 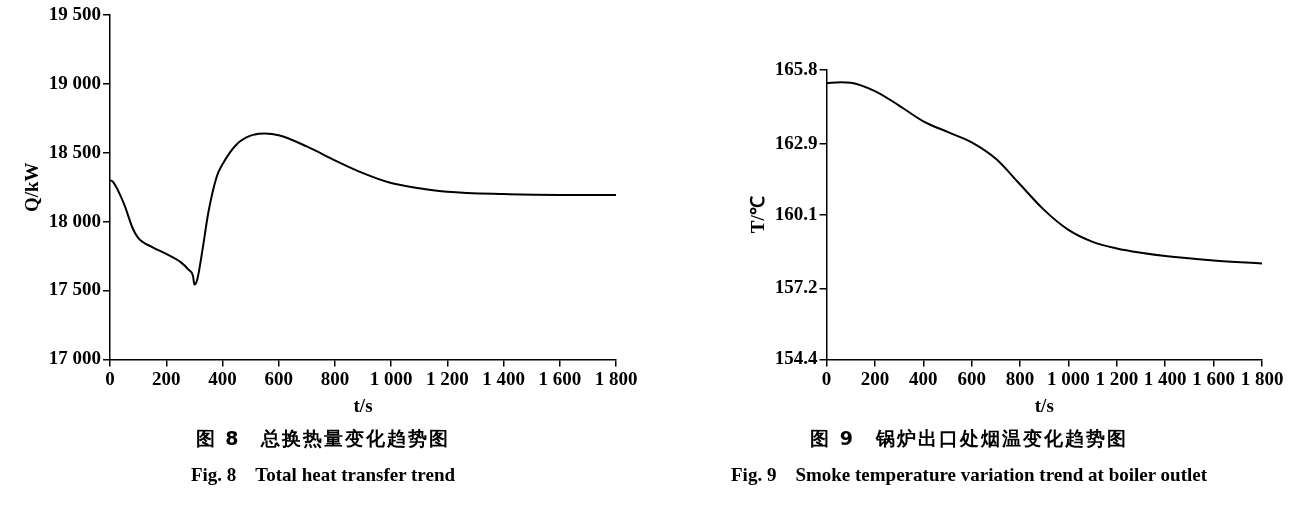 What do you see at coordinates (75, 13) in the screenshot?
I see `y-tick-label: 19 500` at bounding box center [75, 13].